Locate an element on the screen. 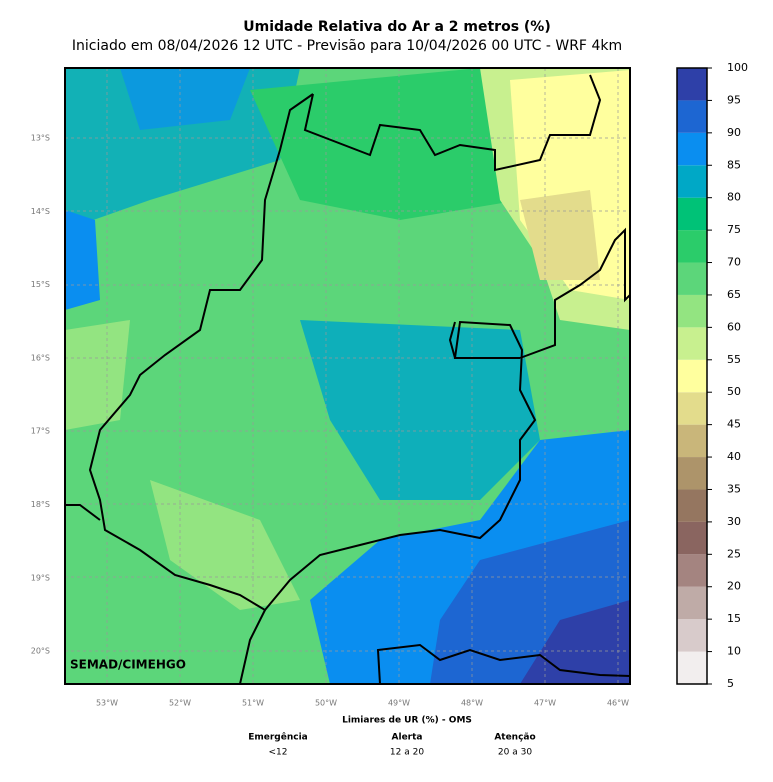  lat-label: 16°S is located at coordinates (40, 357).